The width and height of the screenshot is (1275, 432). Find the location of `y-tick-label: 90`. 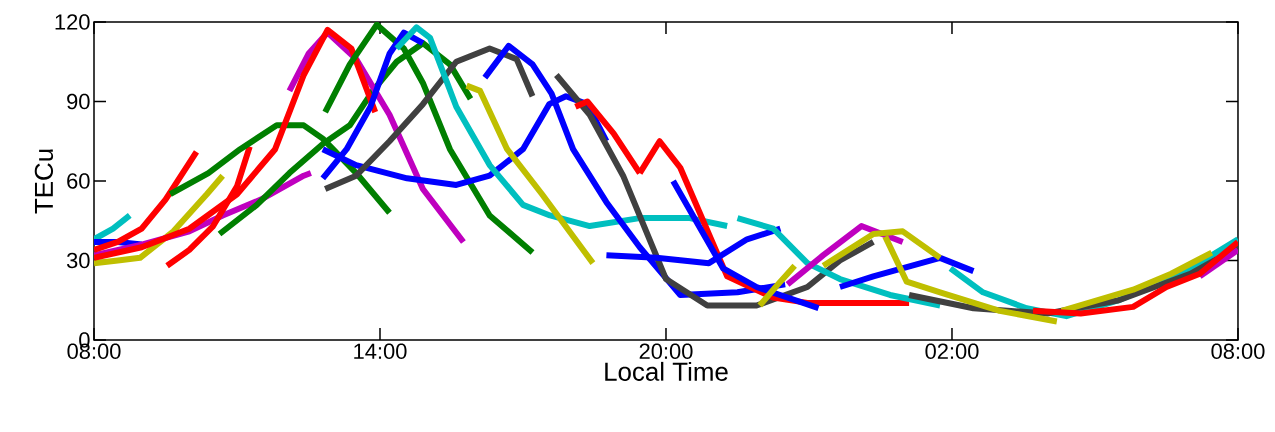

y-tick-label: 90 is located at coordinates (78, 101).